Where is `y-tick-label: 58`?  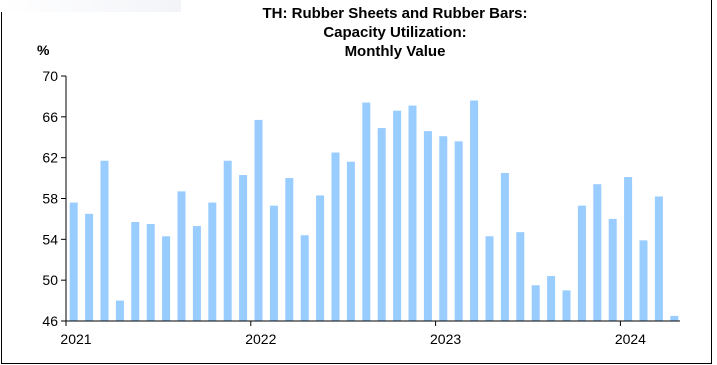 y-tick-label: 58 is located at coordinates (50, 199).